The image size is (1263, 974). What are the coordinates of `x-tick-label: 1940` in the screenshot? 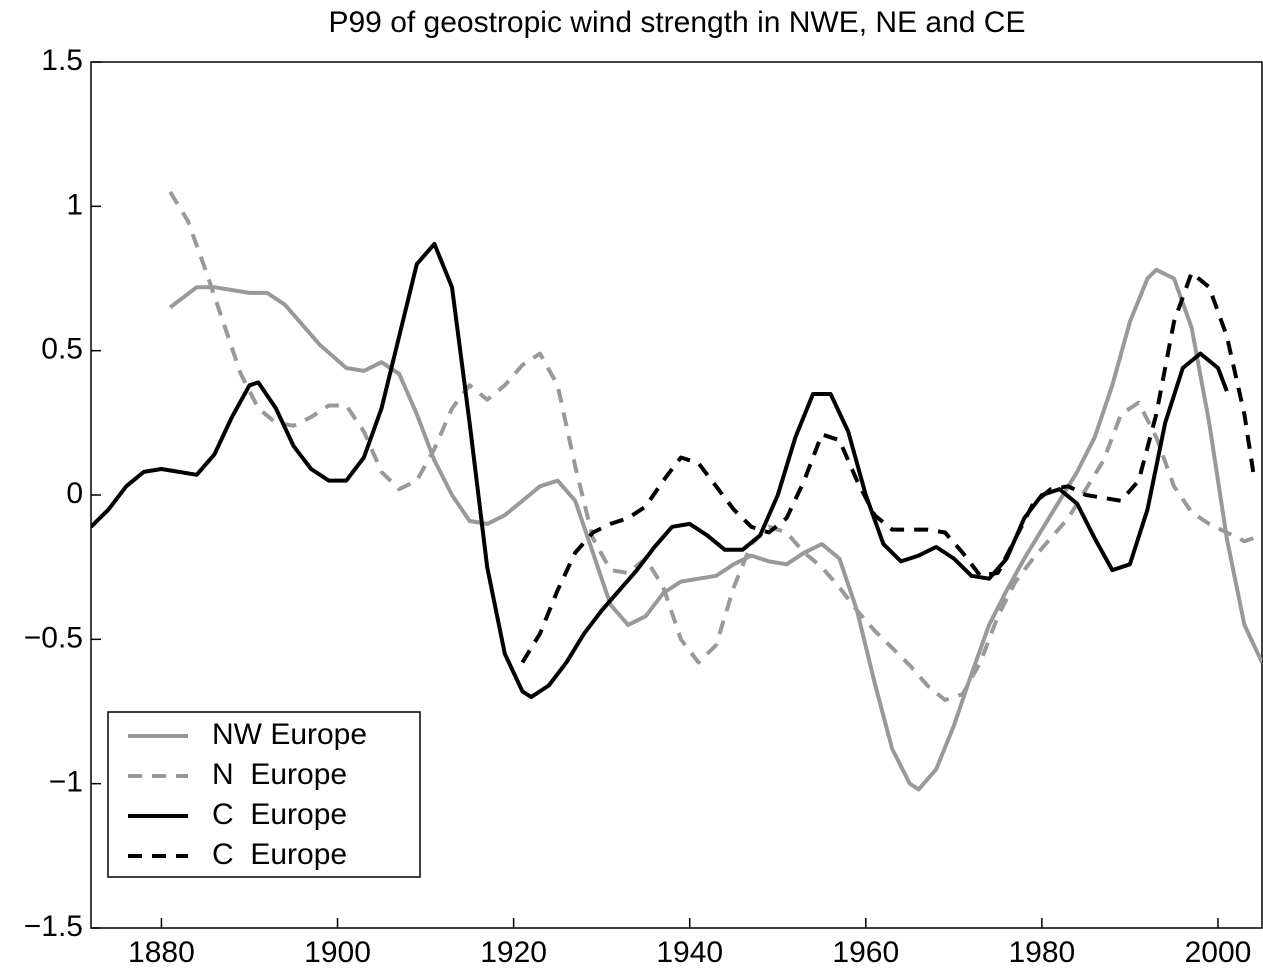 It's located at (689, 952).